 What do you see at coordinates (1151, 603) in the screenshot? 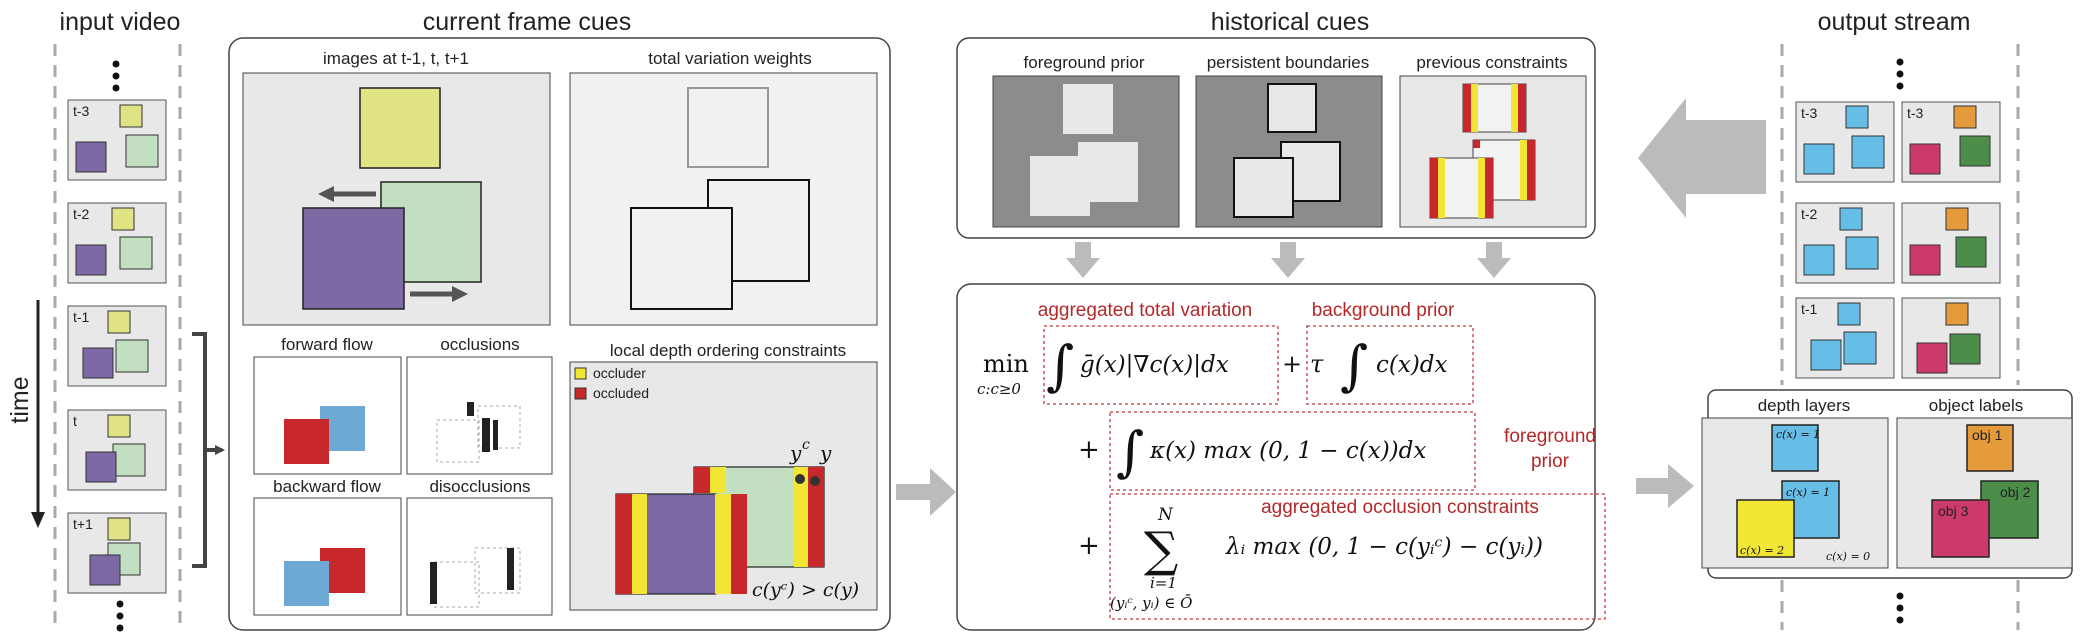
I see `sum-bottom-2: (yᵢᶜ, yᵢ) ∈ Ō` at bounding box center [1151, 603].